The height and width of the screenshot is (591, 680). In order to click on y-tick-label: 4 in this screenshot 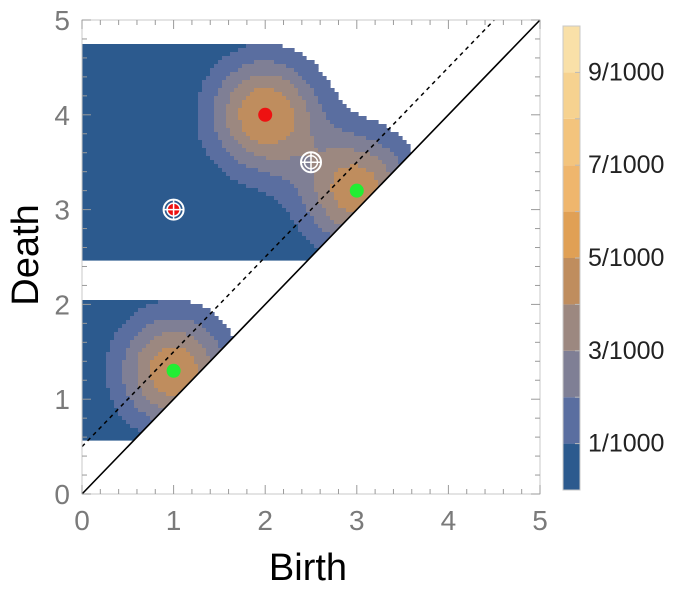, I will do `click(62, 115)`.